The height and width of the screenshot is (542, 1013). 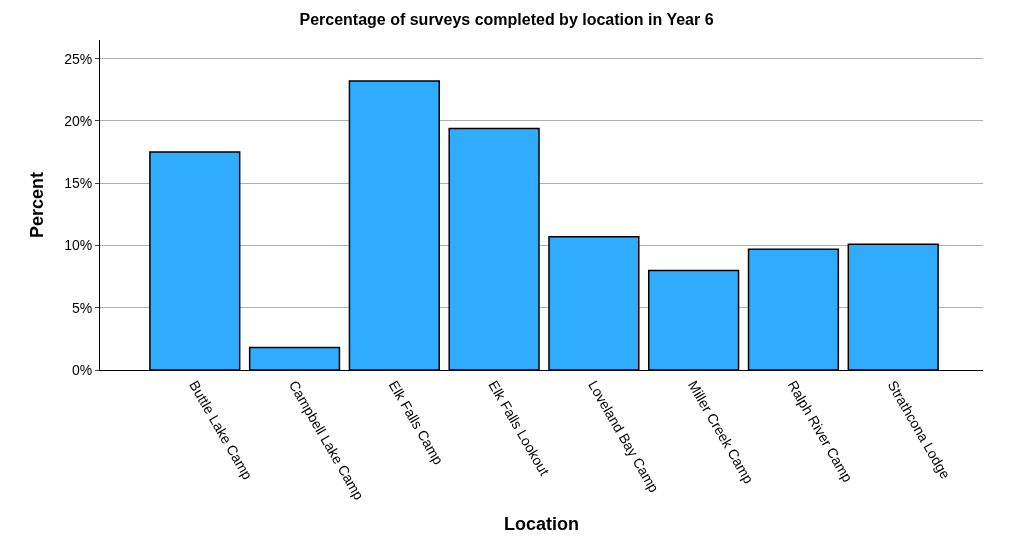 I want to click on y-axis-title: Percent, so click(x=37, y=205).